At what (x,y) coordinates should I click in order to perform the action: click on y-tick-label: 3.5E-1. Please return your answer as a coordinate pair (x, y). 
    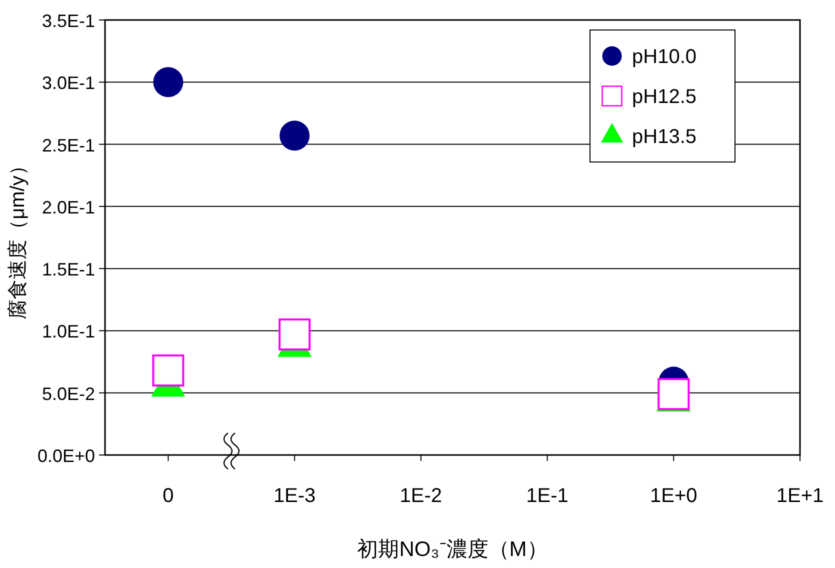
    Looking at the image, I should click on (68, 21).